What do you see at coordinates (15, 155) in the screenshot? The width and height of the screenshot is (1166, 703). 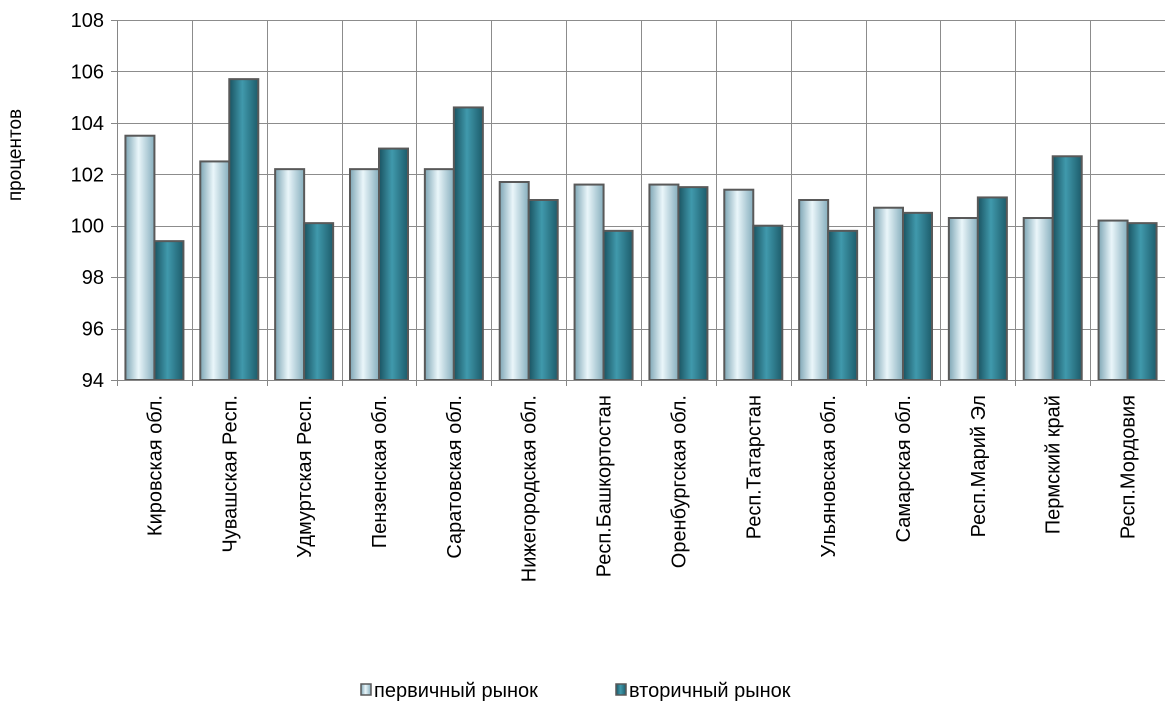 I see `y-axis-title: процентов` at bounding box center [15, 155].